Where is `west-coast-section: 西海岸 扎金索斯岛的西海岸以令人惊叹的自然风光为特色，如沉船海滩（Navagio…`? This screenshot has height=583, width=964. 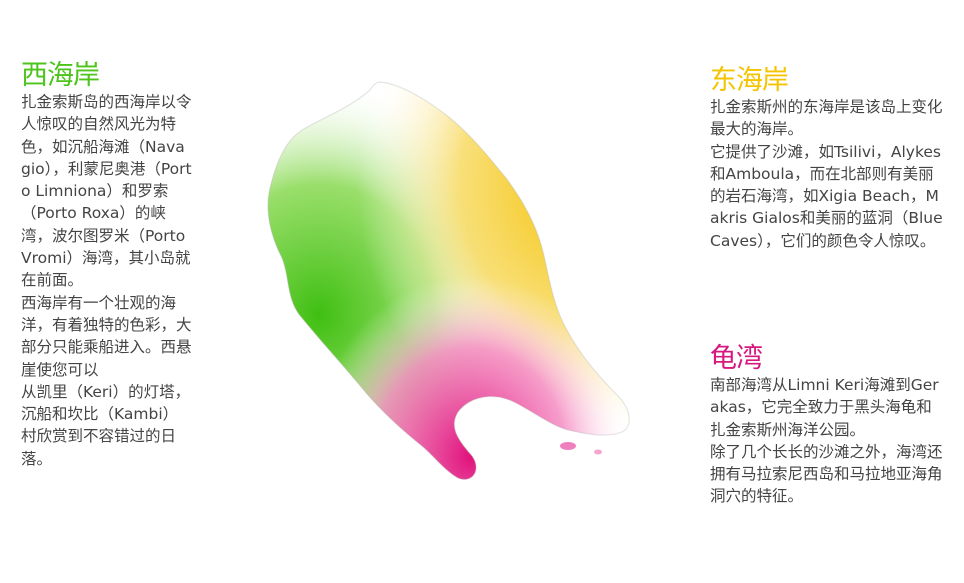
west-coast-section: 西海岸 扎金索斯岛的西海岸以令人惊叹的自然风光为特色，如沉船海滩（Navagio… is located at coordinates (107, 265).